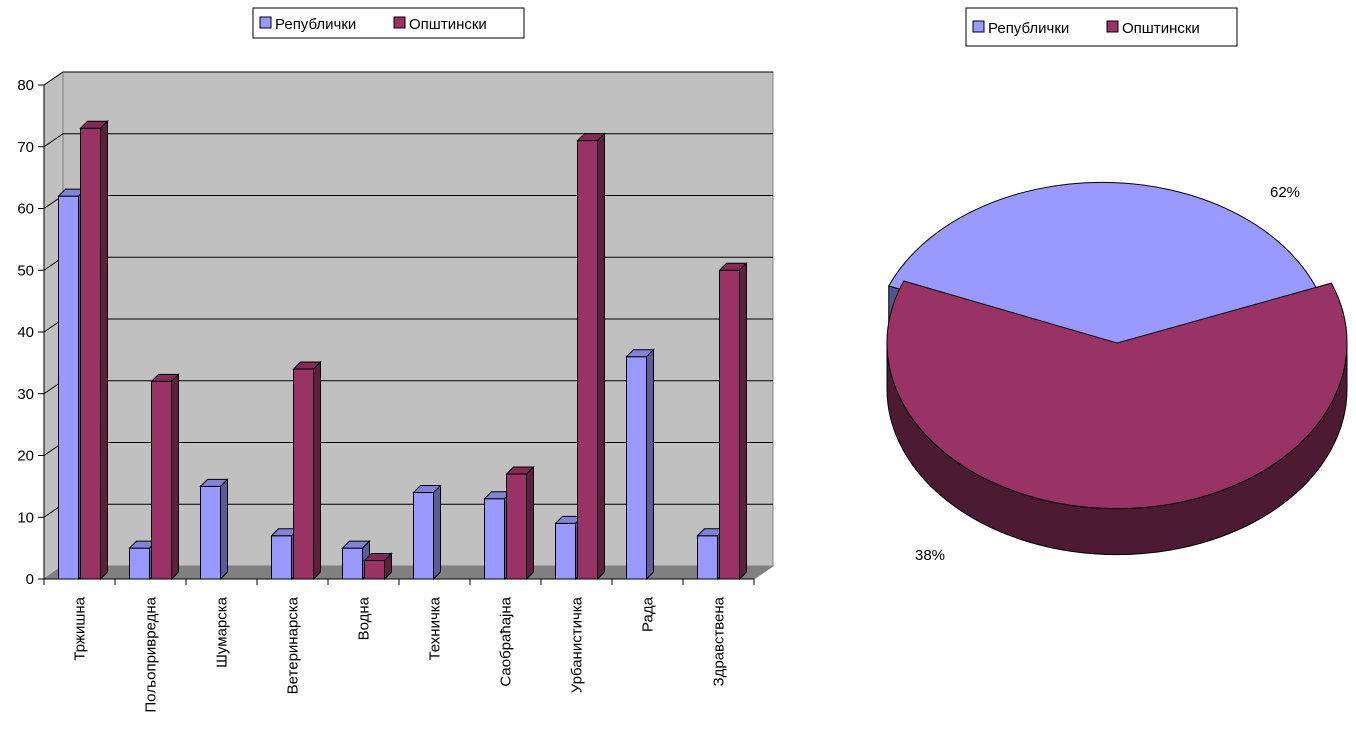 This screenshot has width=1356, height=755. I want to click on x-tick-label: Водна, so click(364, 618).